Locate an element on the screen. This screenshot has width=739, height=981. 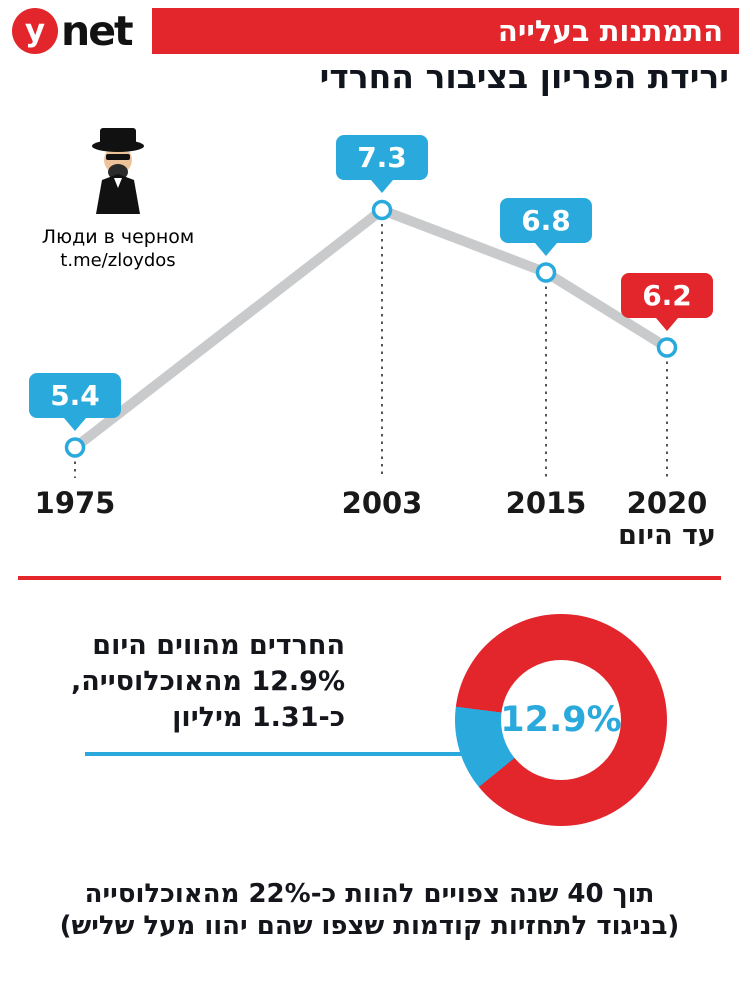
ynet-logo-circle: y is located at coordinates (35, 31).